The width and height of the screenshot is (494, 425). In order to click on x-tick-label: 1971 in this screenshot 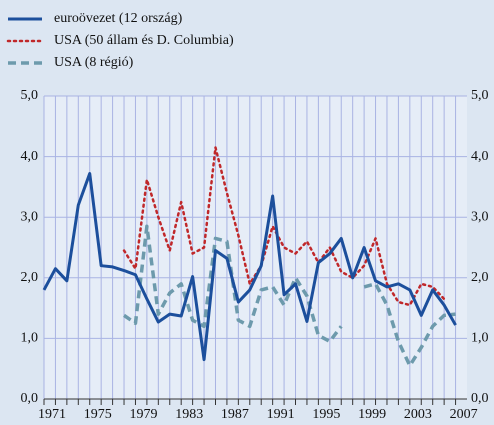, I will do `click(52, 414)`.